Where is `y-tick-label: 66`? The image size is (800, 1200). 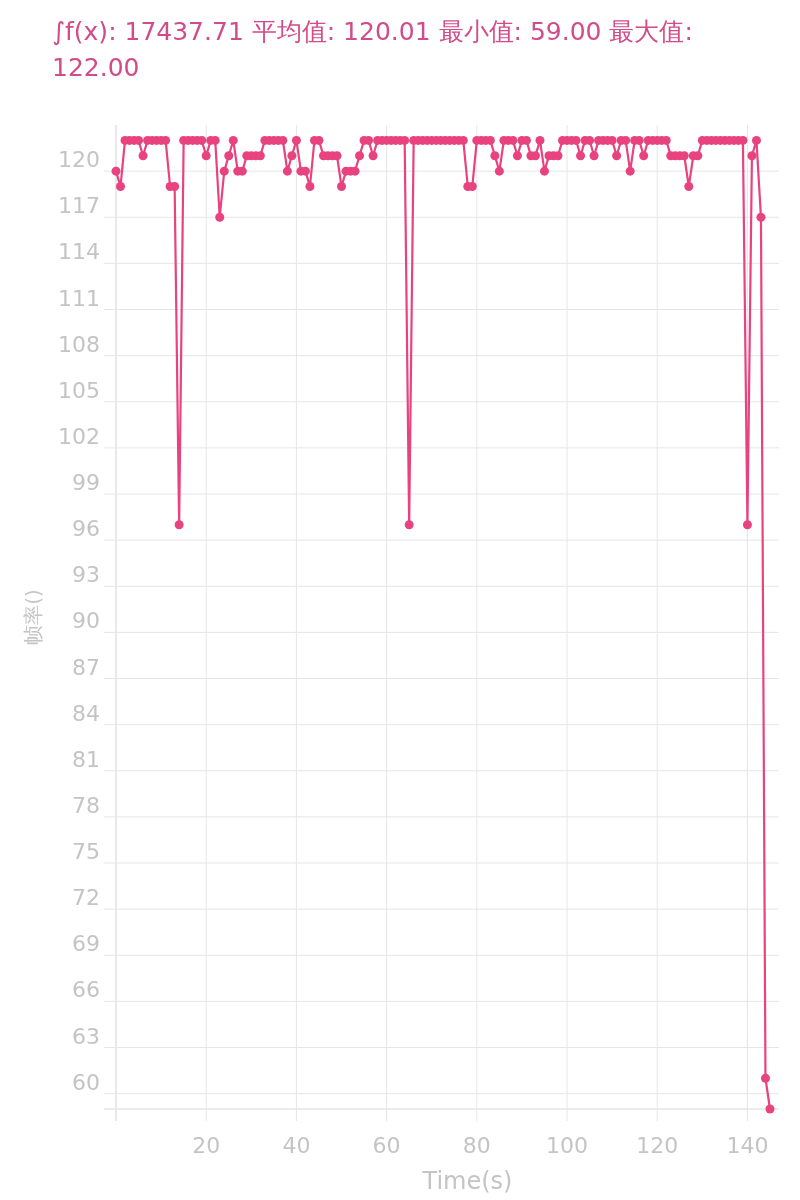
y-tick-label: 66 is located at coordinates (86, 990).